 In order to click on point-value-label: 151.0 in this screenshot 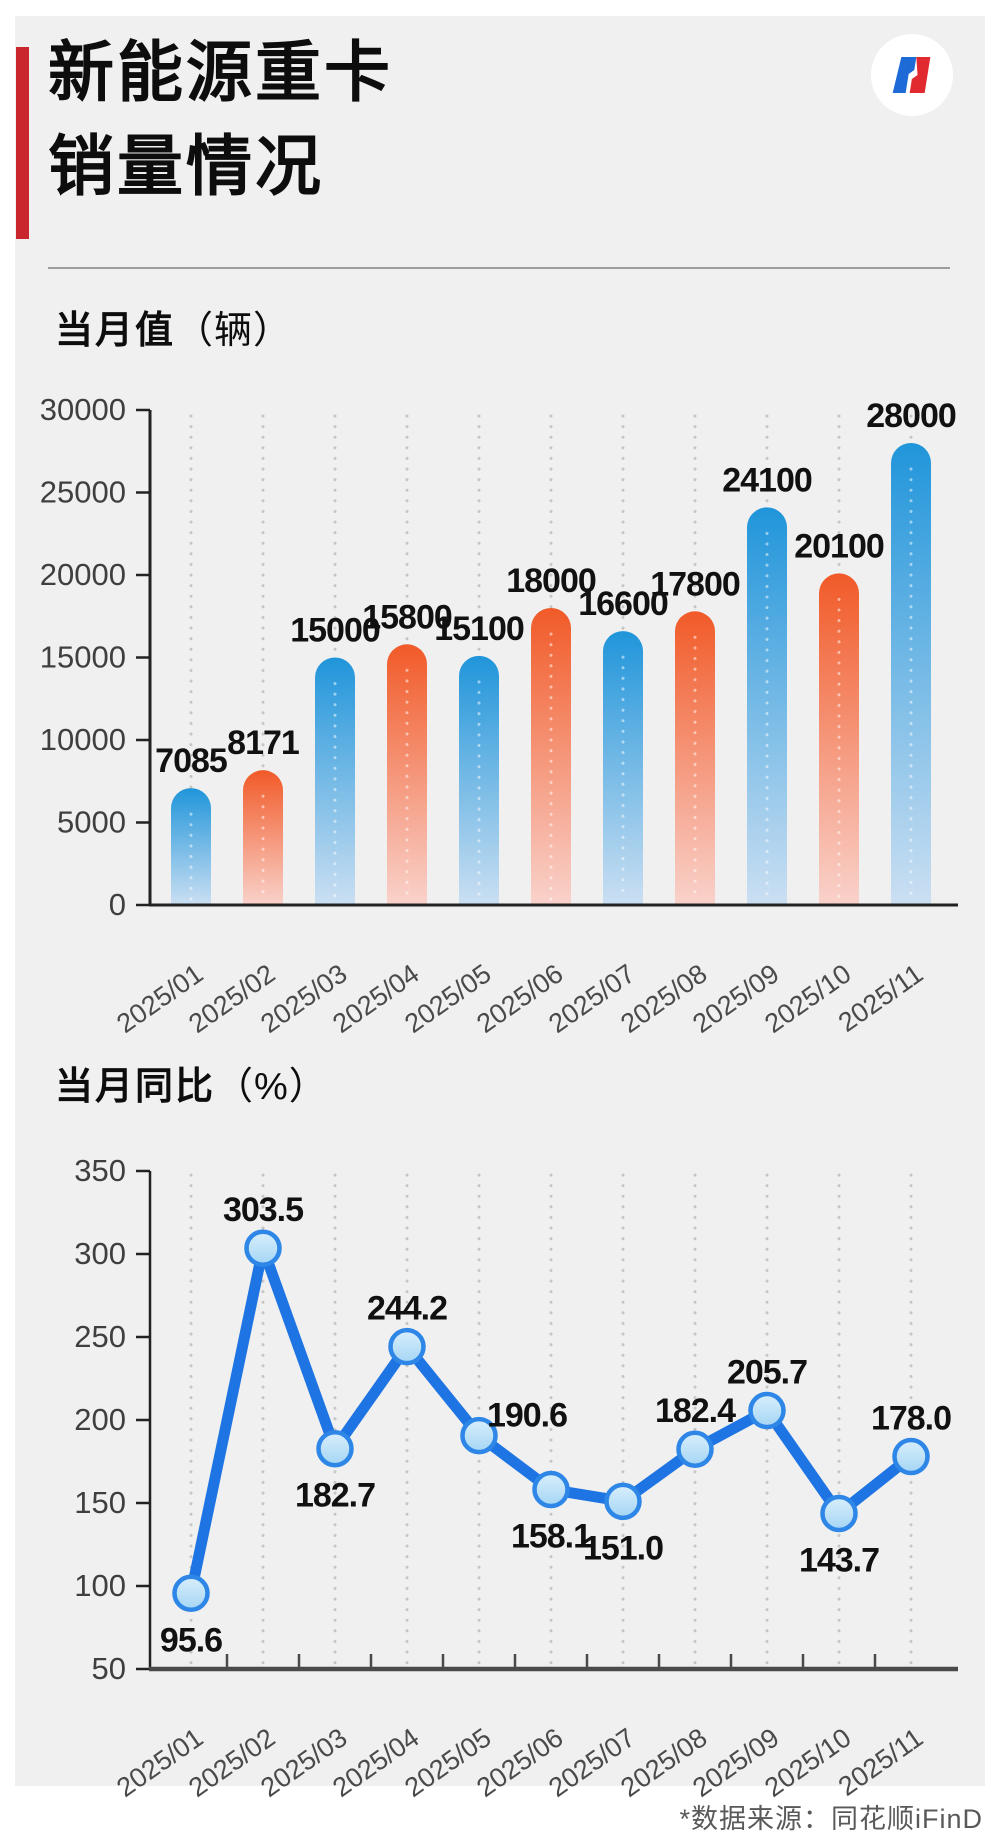, I will do `click(623, 1548)`.